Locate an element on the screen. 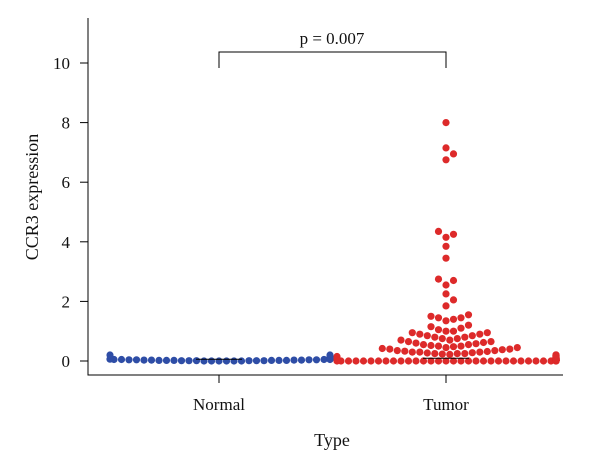  y-axis-title: CCR3 expression is located at coordinates (32, 197).